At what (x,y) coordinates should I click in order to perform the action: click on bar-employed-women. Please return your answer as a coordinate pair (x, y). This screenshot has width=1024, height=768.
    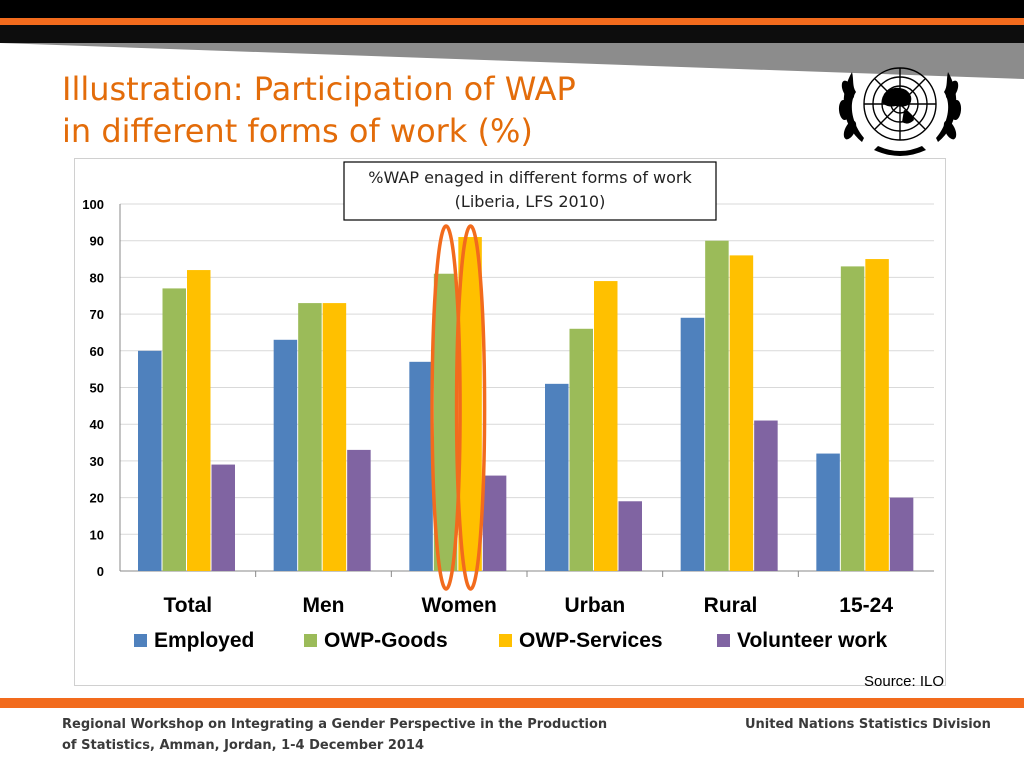
    Looking at the image, I should click on (421, 466).